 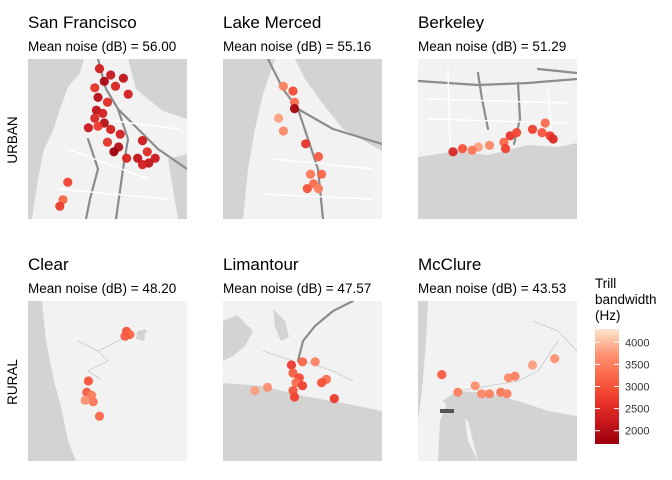 I want to click on panel-title: Lake Merced, so click(x=272, y=22).